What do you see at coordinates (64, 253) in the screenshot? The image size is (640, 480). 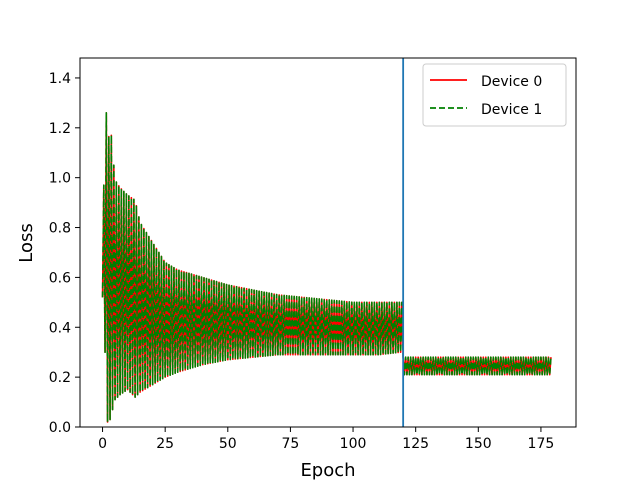 I see `y-ticks: 0.0 0.2 0.4 0.6 0.8 1.0 1.2 1.4` at bounding box center [64, 253].